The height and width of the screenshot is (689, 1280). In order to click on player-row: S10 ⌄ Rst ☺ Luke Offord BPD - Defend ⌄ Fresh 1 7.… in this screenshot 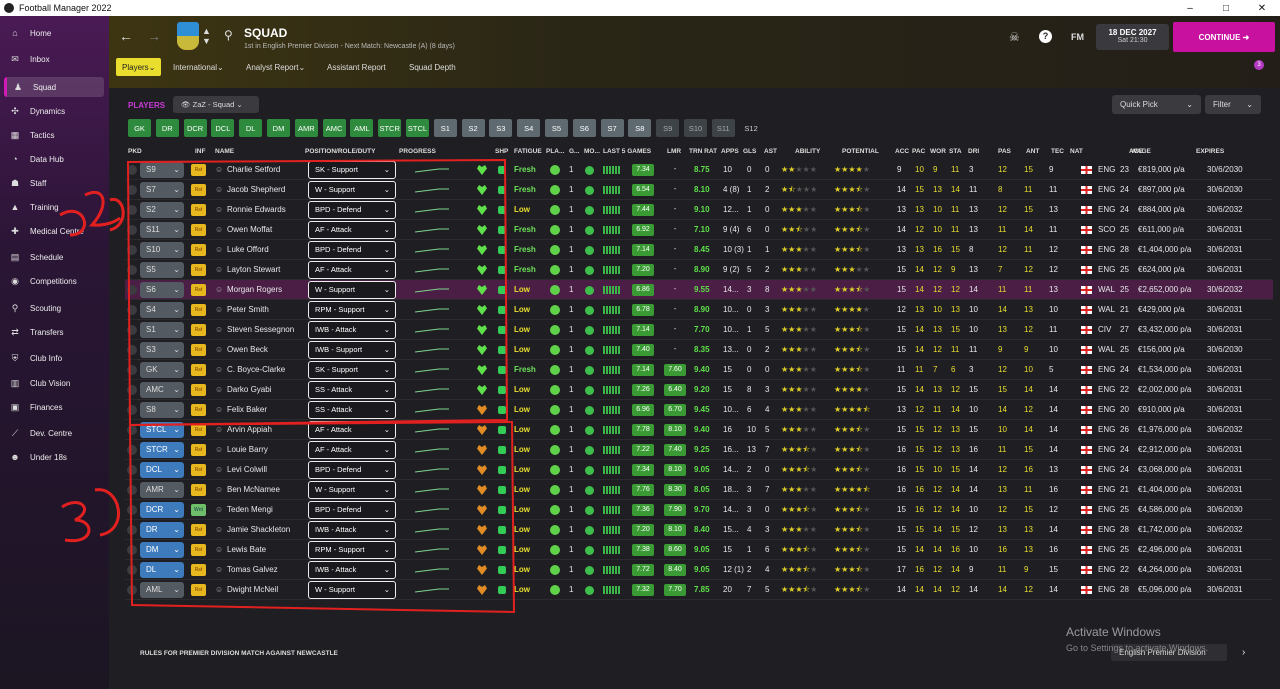, I will do `click(699, 250)`.